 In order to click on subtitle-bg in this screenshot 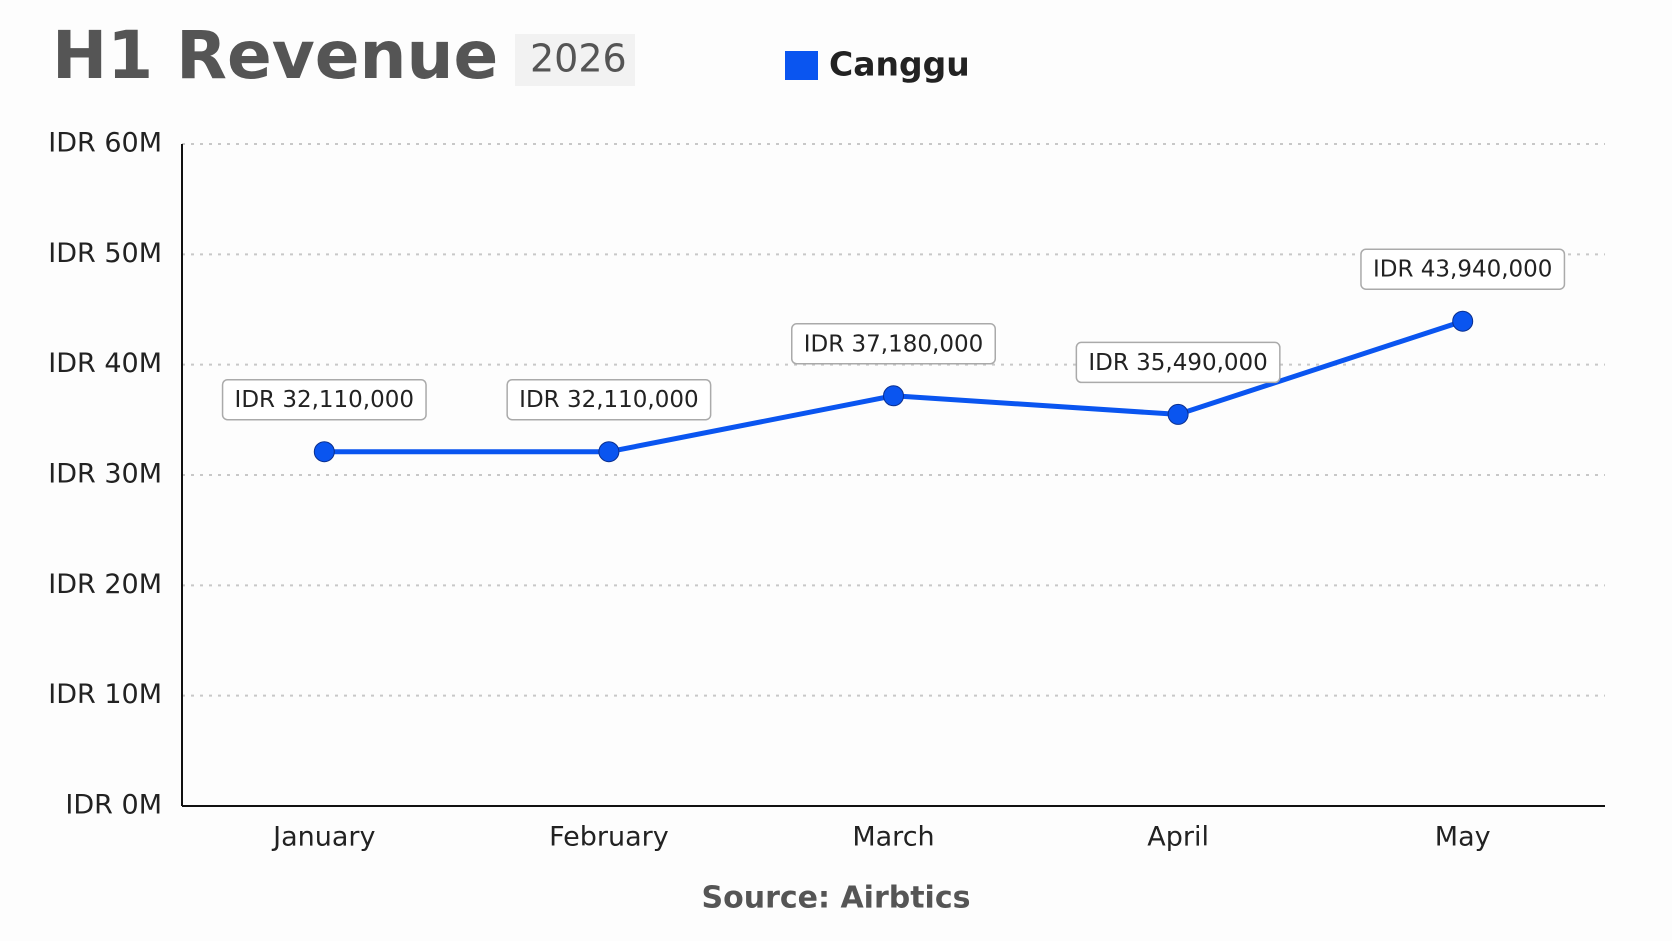, I will do `click(575, 60)`.